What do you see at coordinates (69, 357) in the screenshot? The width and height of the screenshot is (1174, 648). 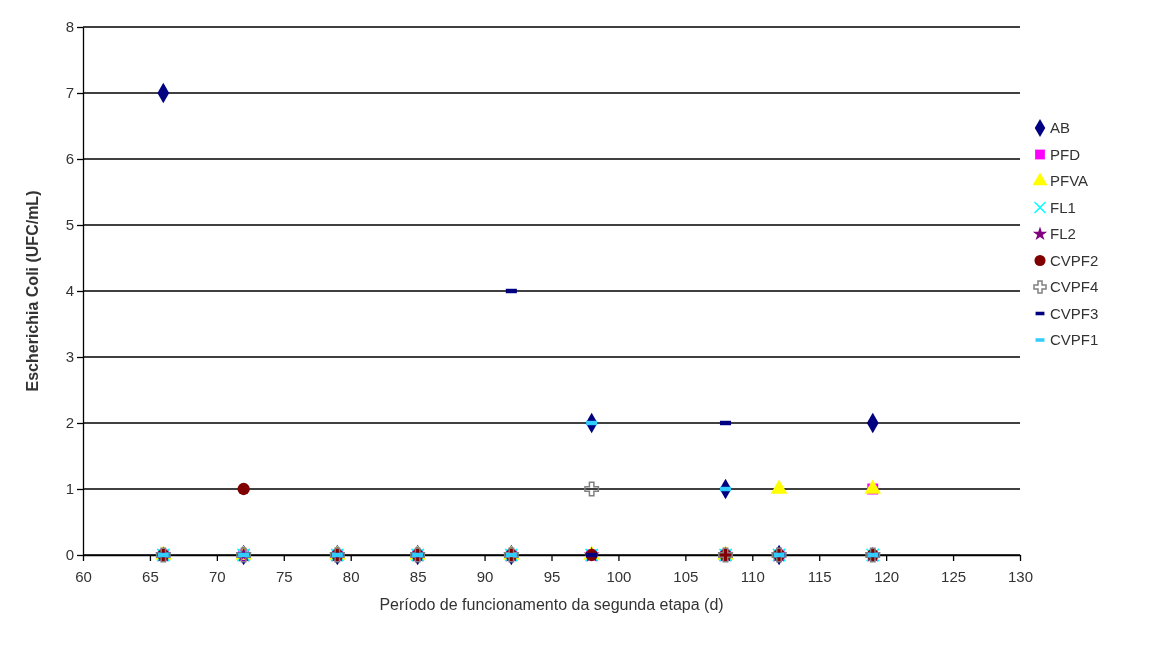 I see `y-tick-label: 3` at bounding box center [69, 357].